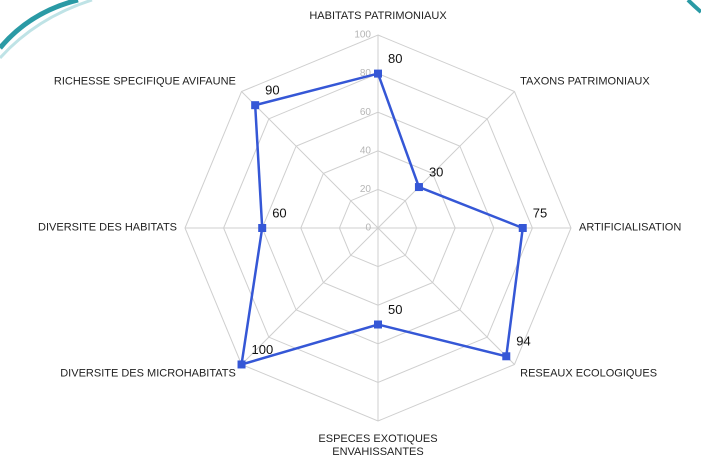 Image resolution: width=701 pixels, height=457 pixels. What do you see at coordinates (279, 212) in the screenshot?
I see `data-label: 60` at bounding box center [279, 212].